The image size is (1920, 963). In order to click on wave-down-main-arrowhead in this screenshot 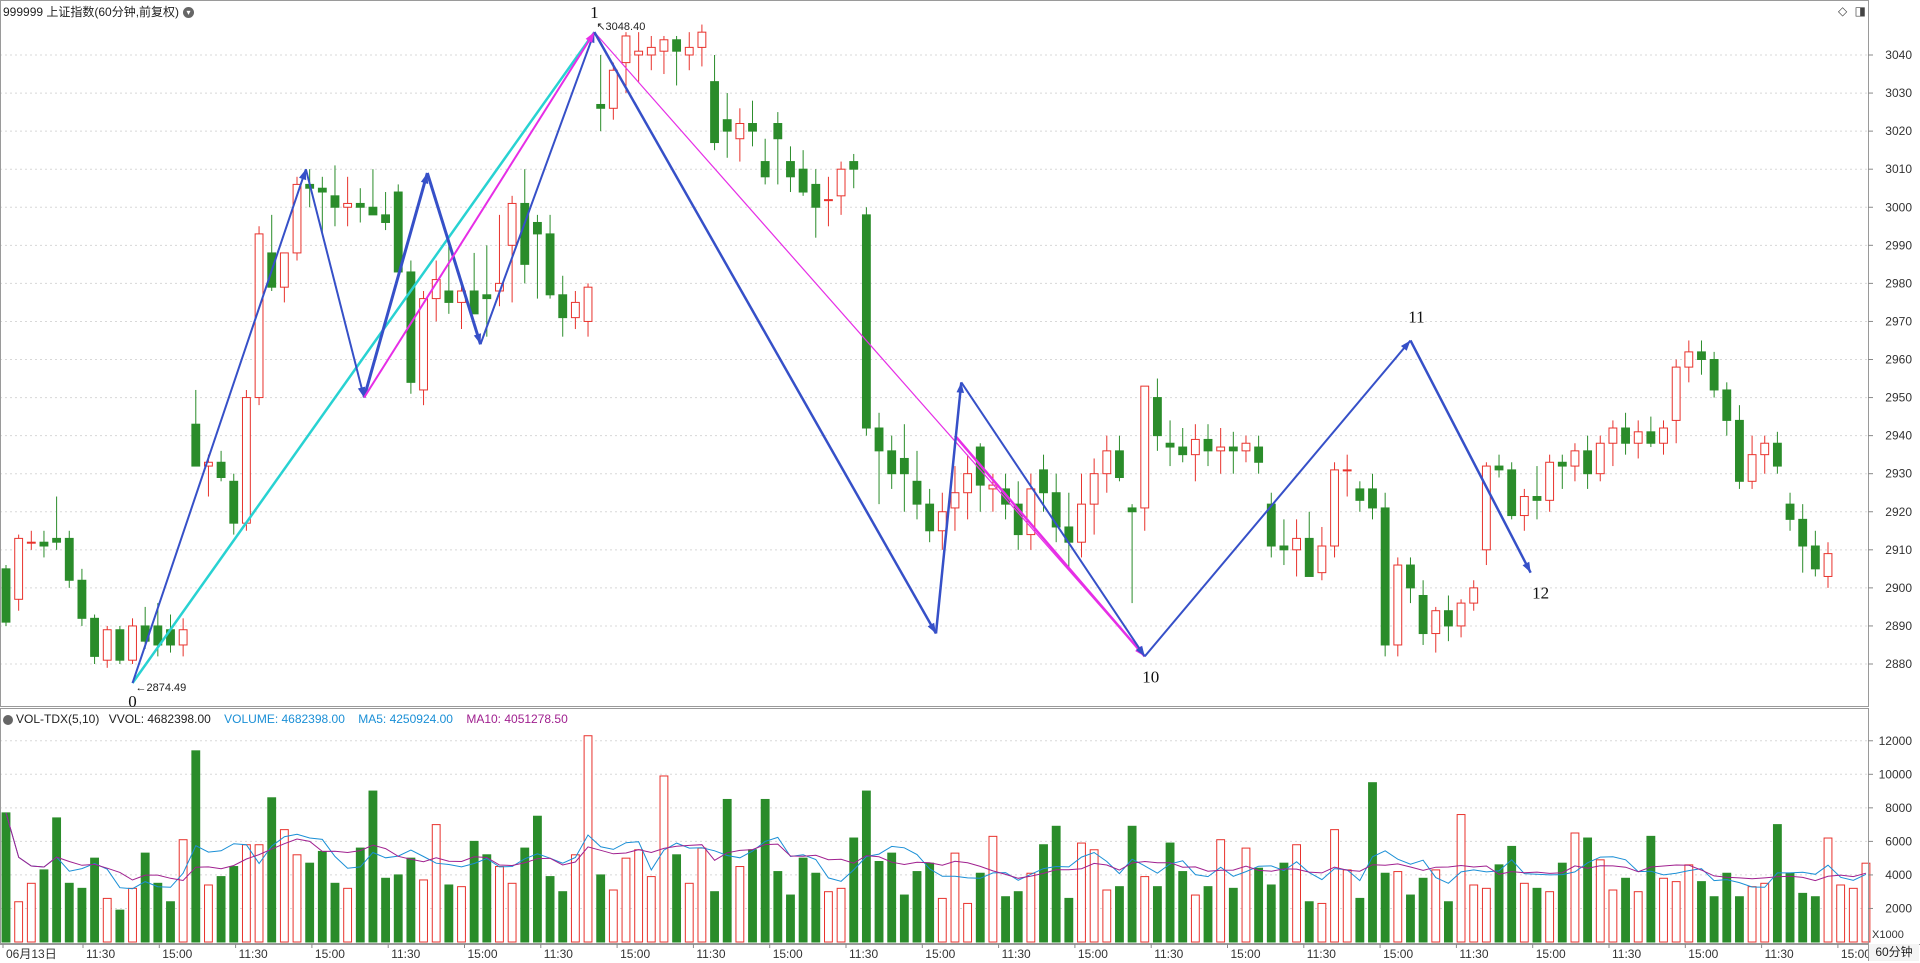, I will do `click(931, 628)`.